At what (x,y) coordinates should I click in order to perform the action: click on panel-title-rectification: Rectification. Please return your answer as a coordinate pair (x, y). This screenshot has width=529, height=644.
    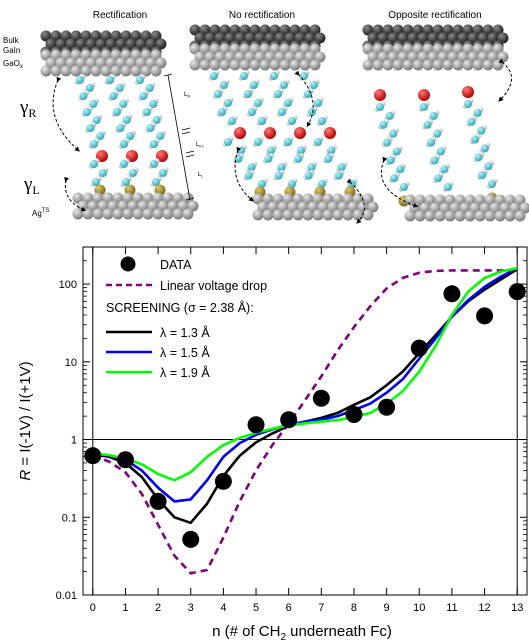
    Looking at the image, I should click on (120, 15).